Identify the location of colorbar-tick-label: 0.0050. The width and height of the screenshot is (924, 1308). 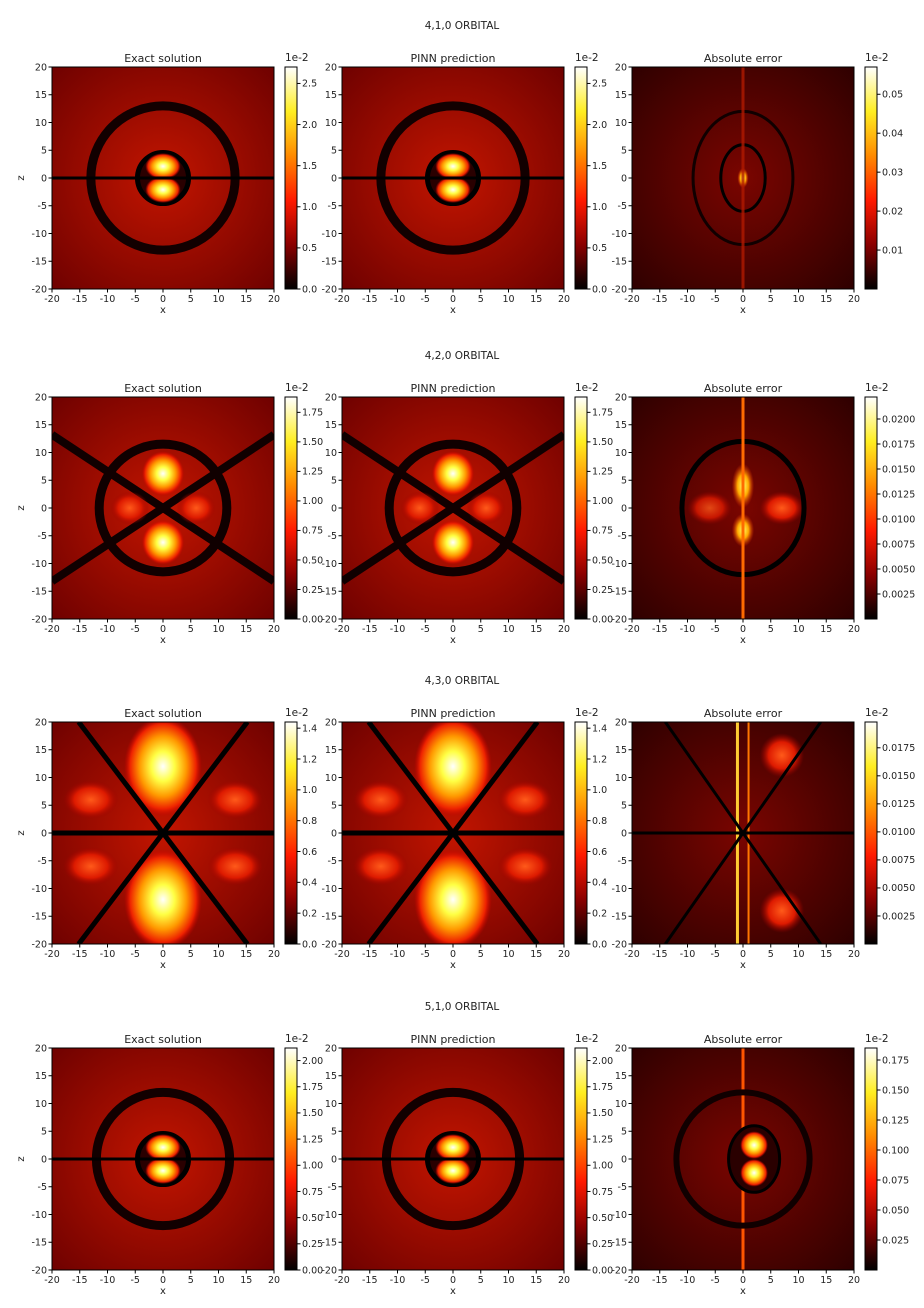
(898, 569).